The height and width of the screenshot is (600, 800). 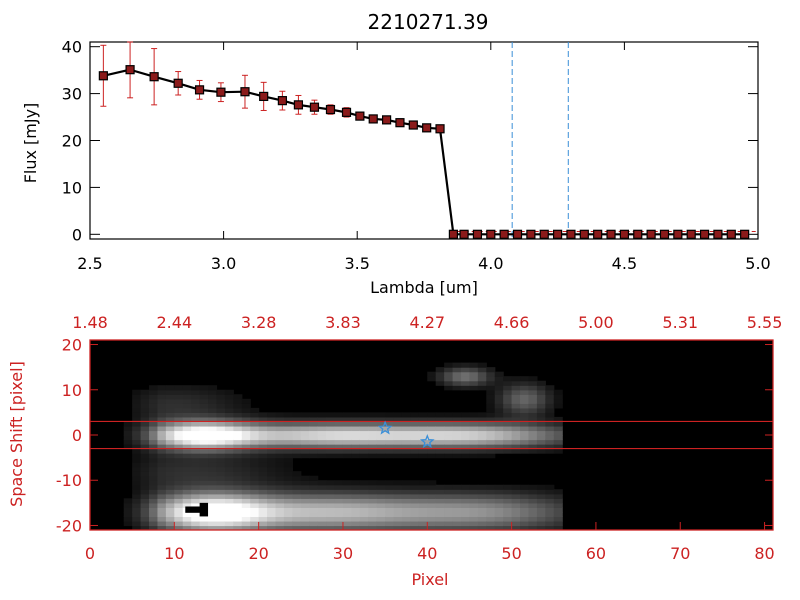 I want to click on space-shift-y-tick-label: -10, so click(x=69, y=480).